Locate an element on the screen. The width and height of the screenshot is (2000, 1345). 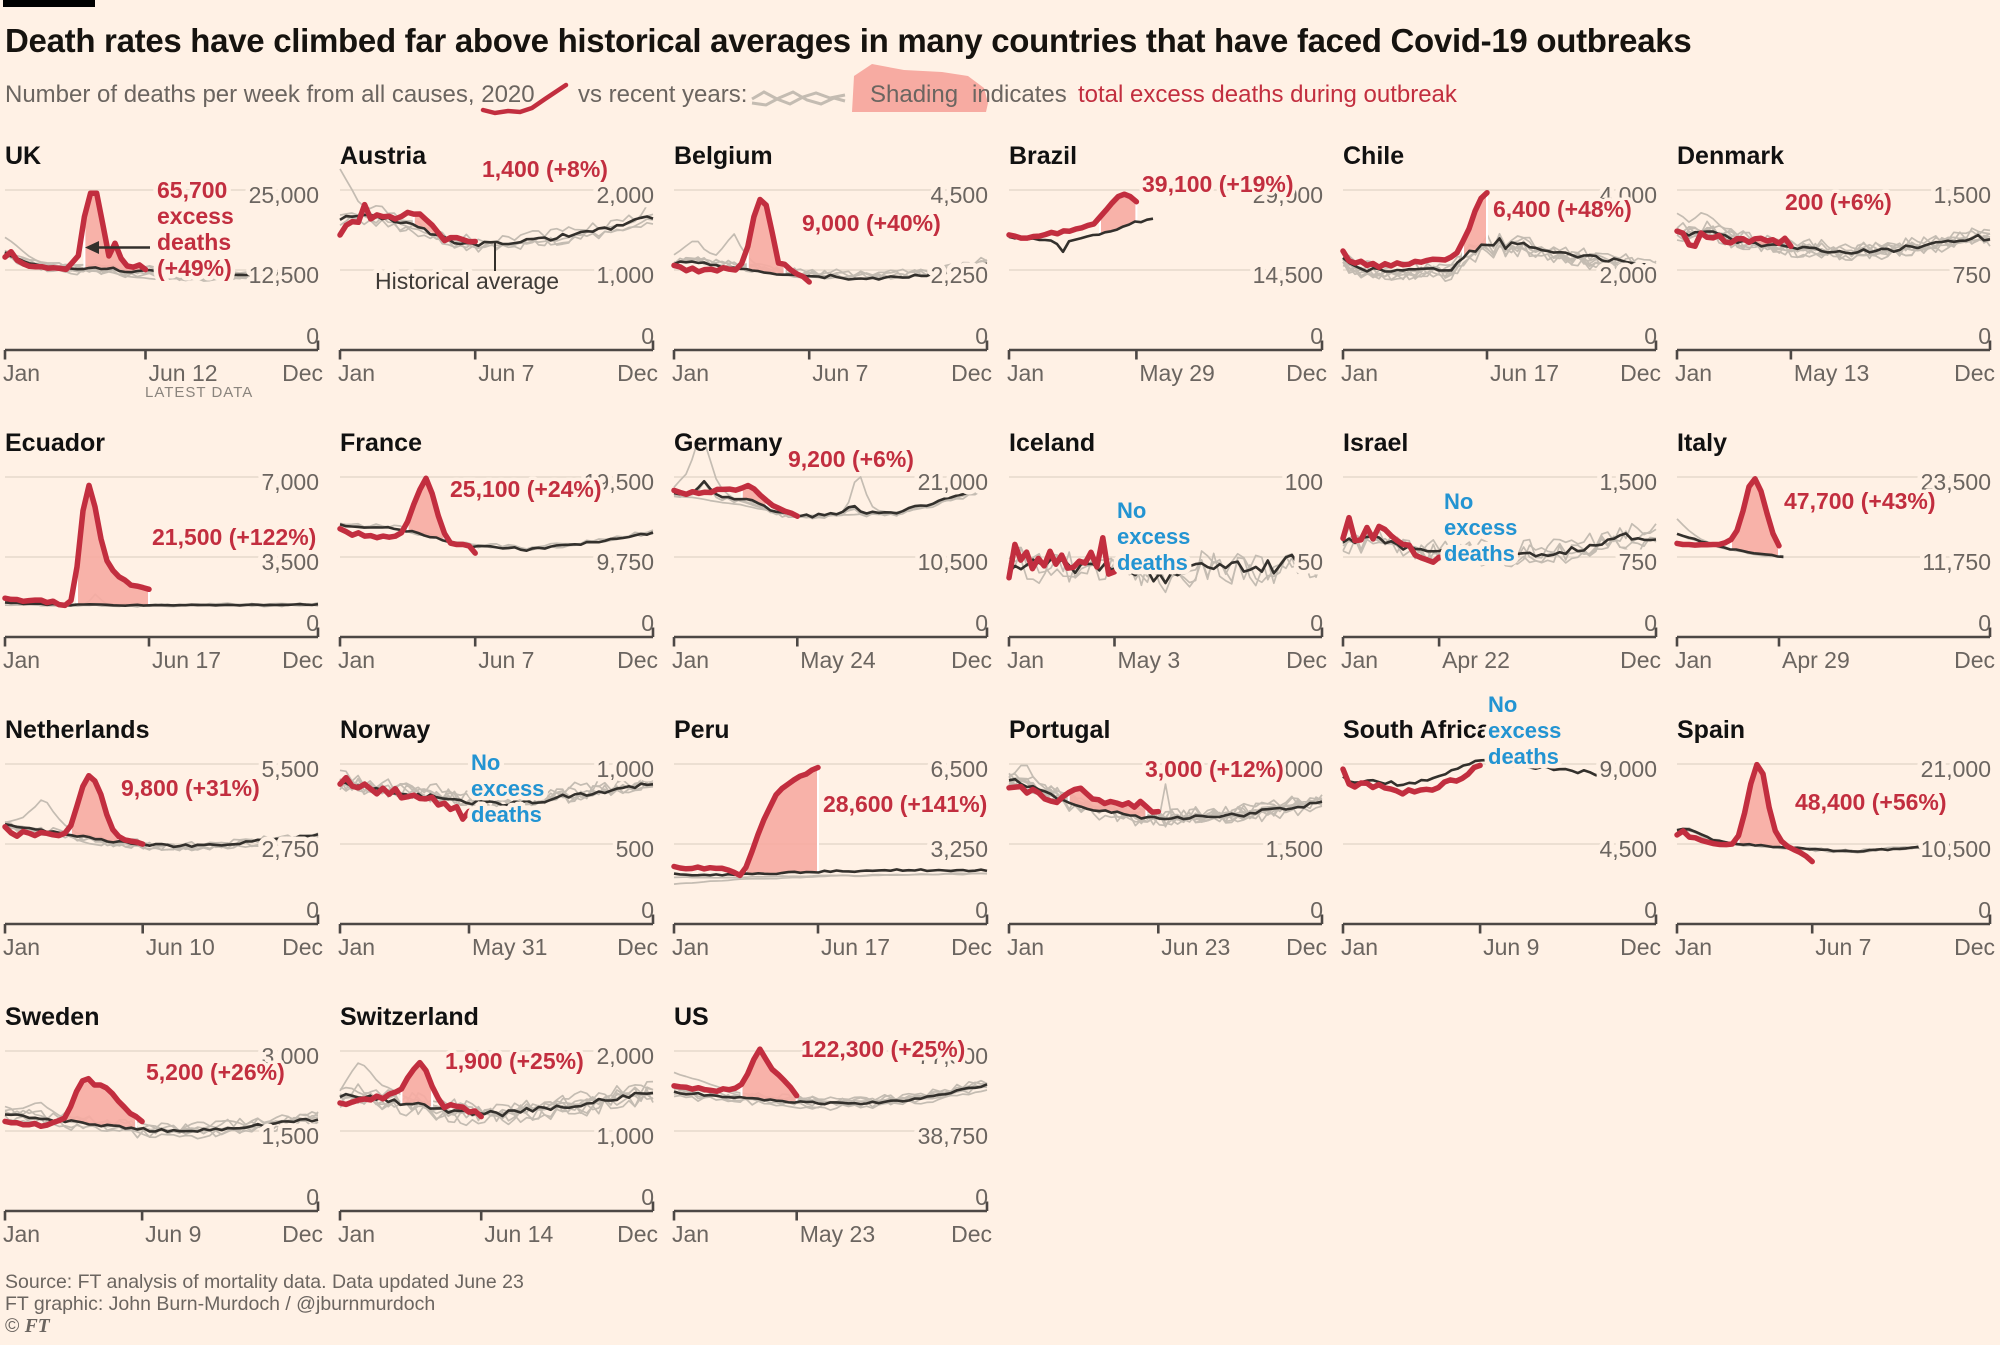
svg-text: 2,750 is located at coordinates (290, 849).